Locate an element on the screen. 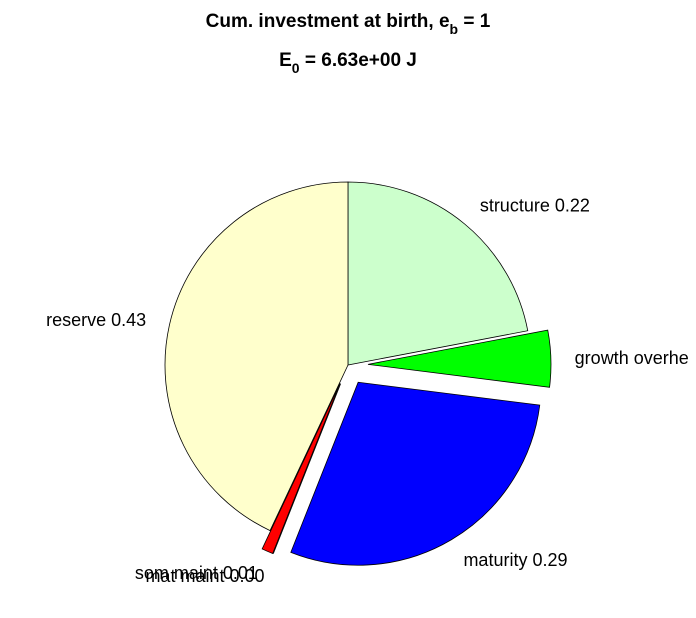 Image resolution: width=696 pixels, height=618 pixels. slice-label: som maint 0.01 is located at coordinates (196, 573).